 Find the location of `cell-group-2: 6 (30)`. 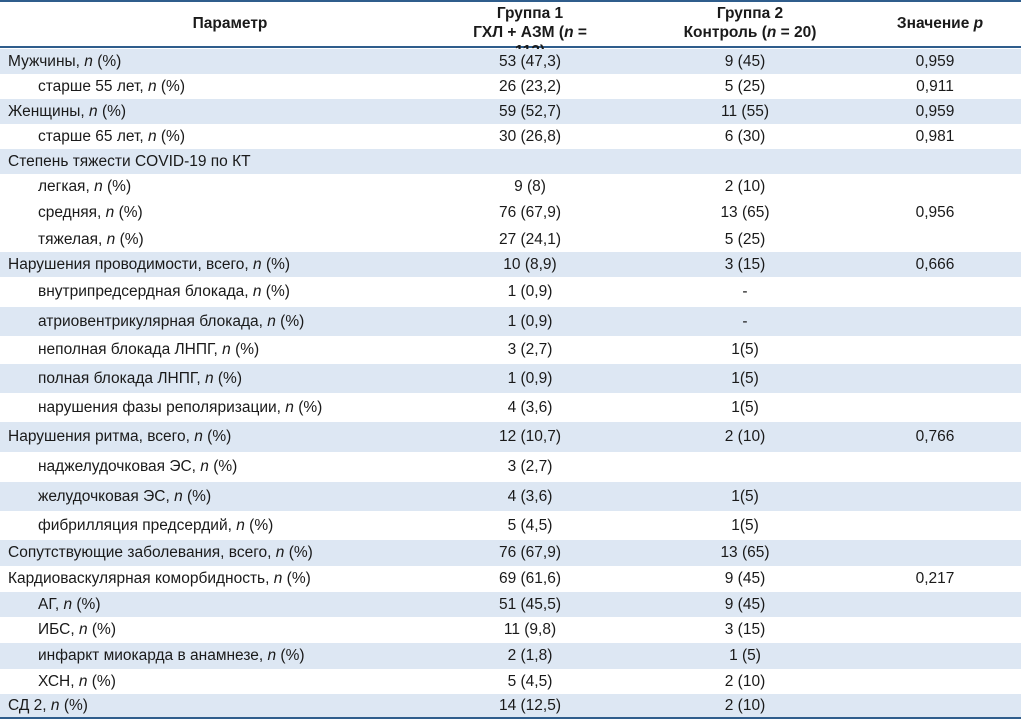

cell-group-2: 6 (30) is located at coordinates (745, 136).